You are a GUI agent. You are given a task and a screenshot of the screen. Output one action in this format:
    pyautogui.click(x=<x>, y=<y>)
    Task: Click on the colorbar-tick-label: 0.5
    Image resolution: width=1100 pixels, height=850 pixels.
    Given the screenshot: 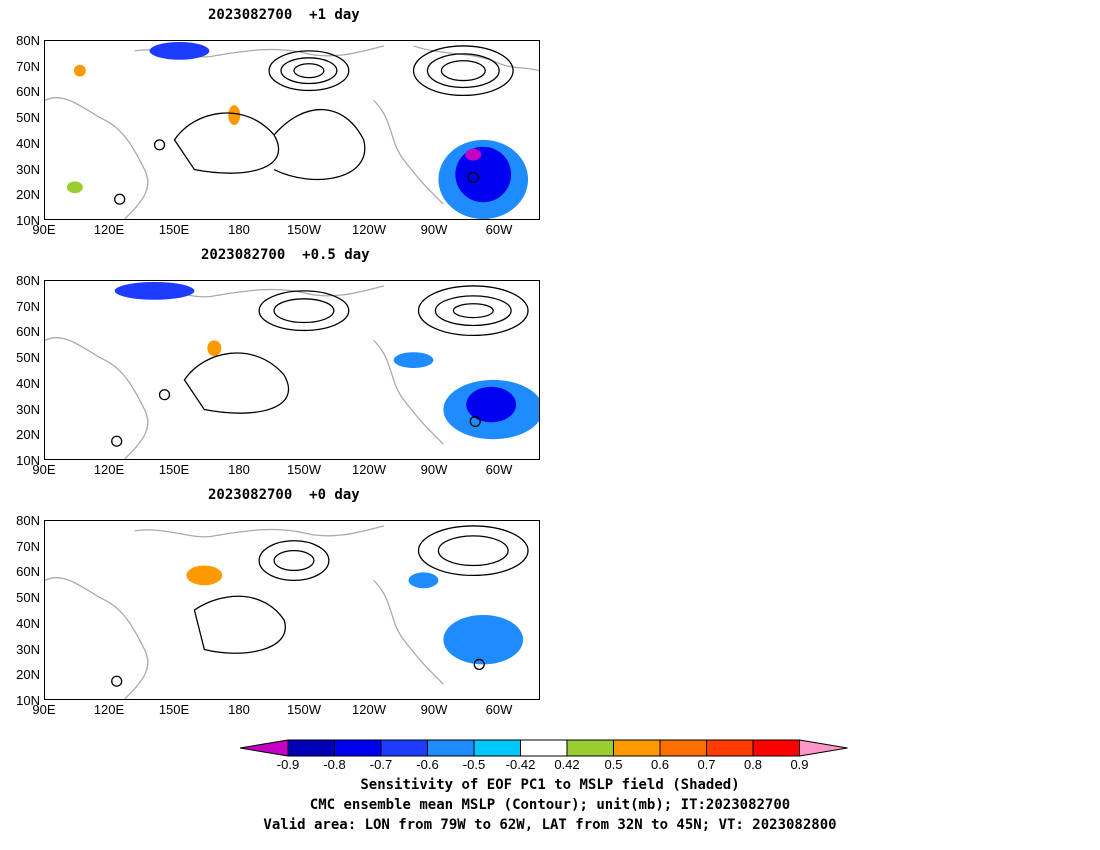 What is the action you would take?
    pyautogui.click(x=613, y=764)
    